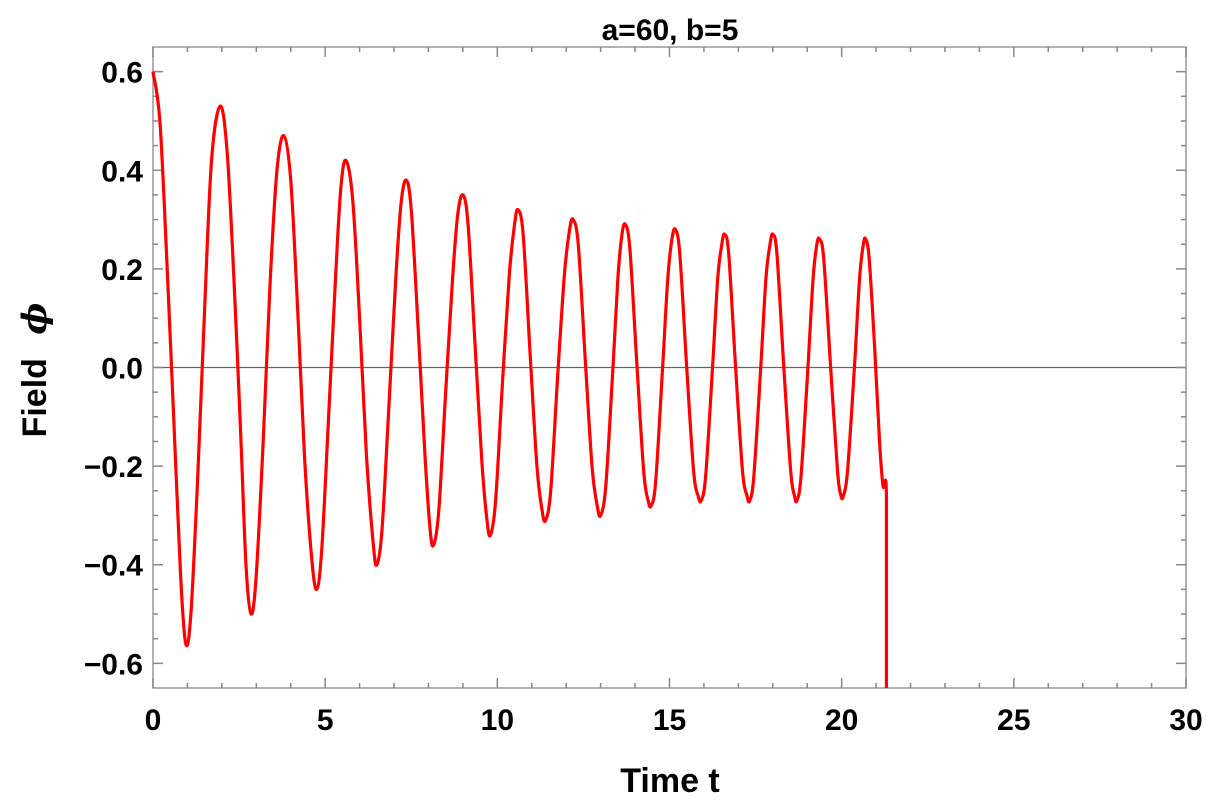  I want to click on phi-symbol: ϕ, so click(35, 319).